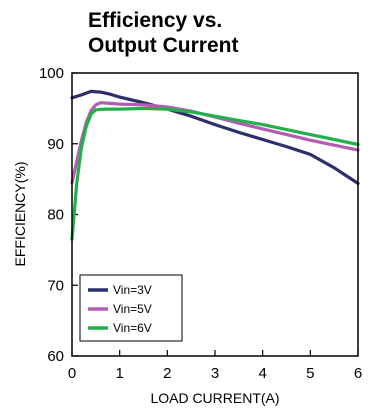  What do you see at coordinates (163, 45) in the screenshot?
I see `chart-title-line-2: Output Current` at bounding box center [163, 45].